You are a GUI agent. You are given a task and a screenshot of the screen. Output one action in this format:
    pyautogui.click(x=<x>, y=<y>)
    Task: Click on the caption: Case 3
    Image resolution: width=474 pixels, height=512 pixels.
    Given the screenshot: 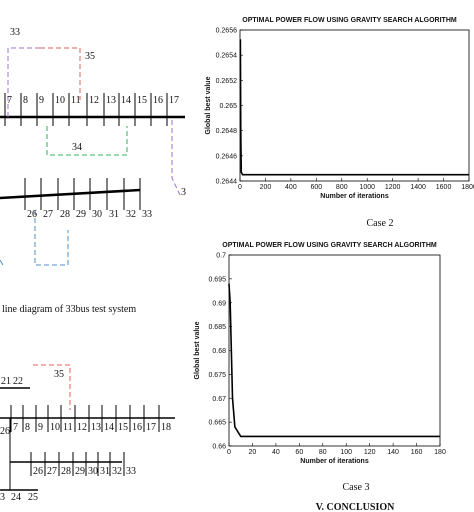 What is the action you would take?
    pyautogui.click(x=356, y=487)
    